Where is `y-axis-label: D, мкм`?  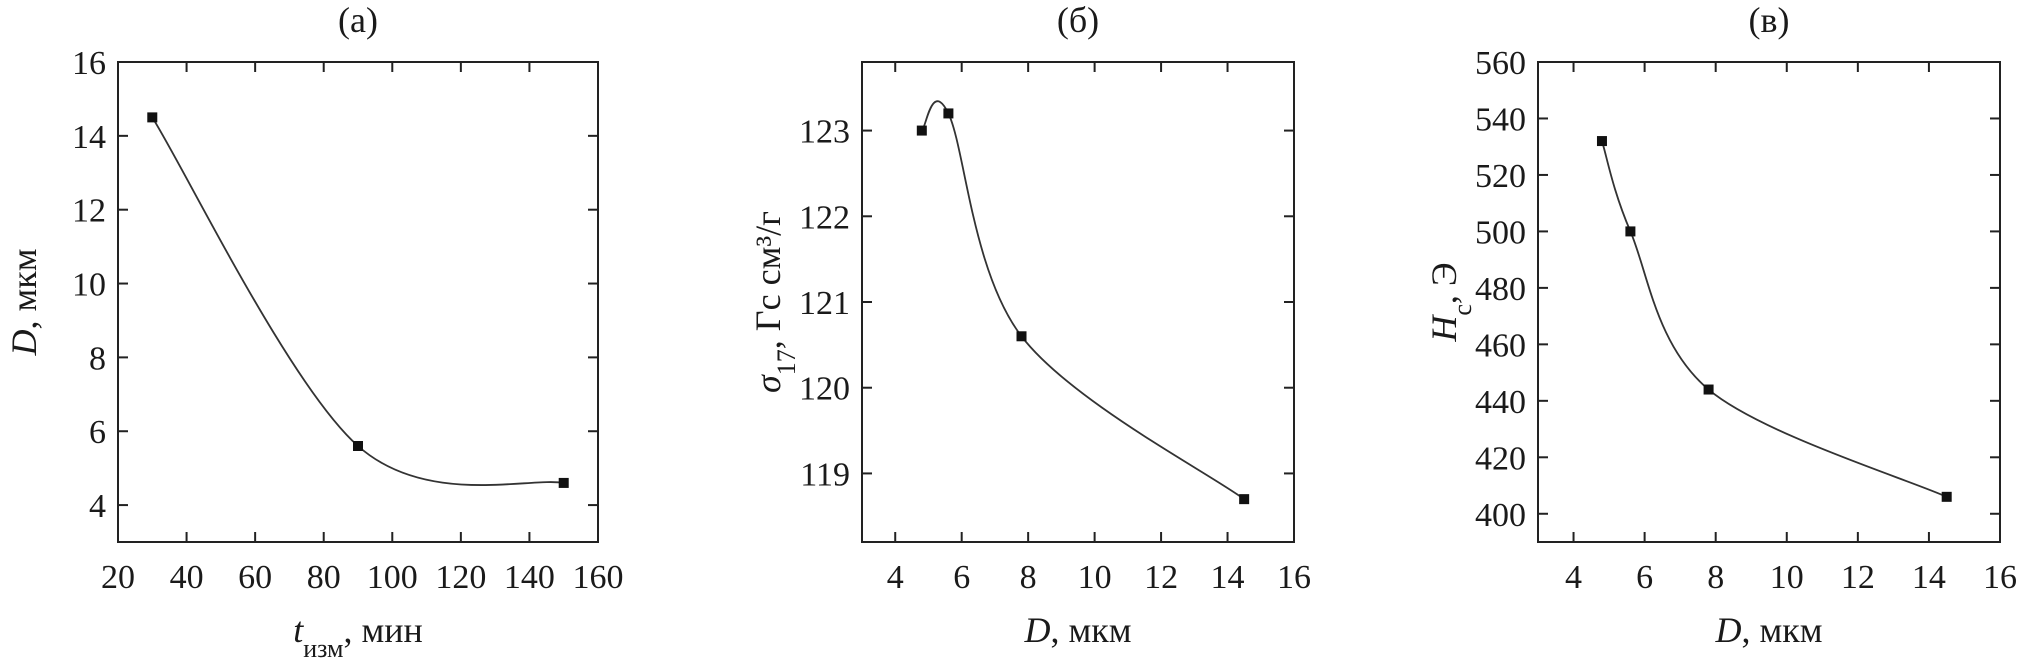 y-axis-label: D, мкм is located at coordinates (24, 302).